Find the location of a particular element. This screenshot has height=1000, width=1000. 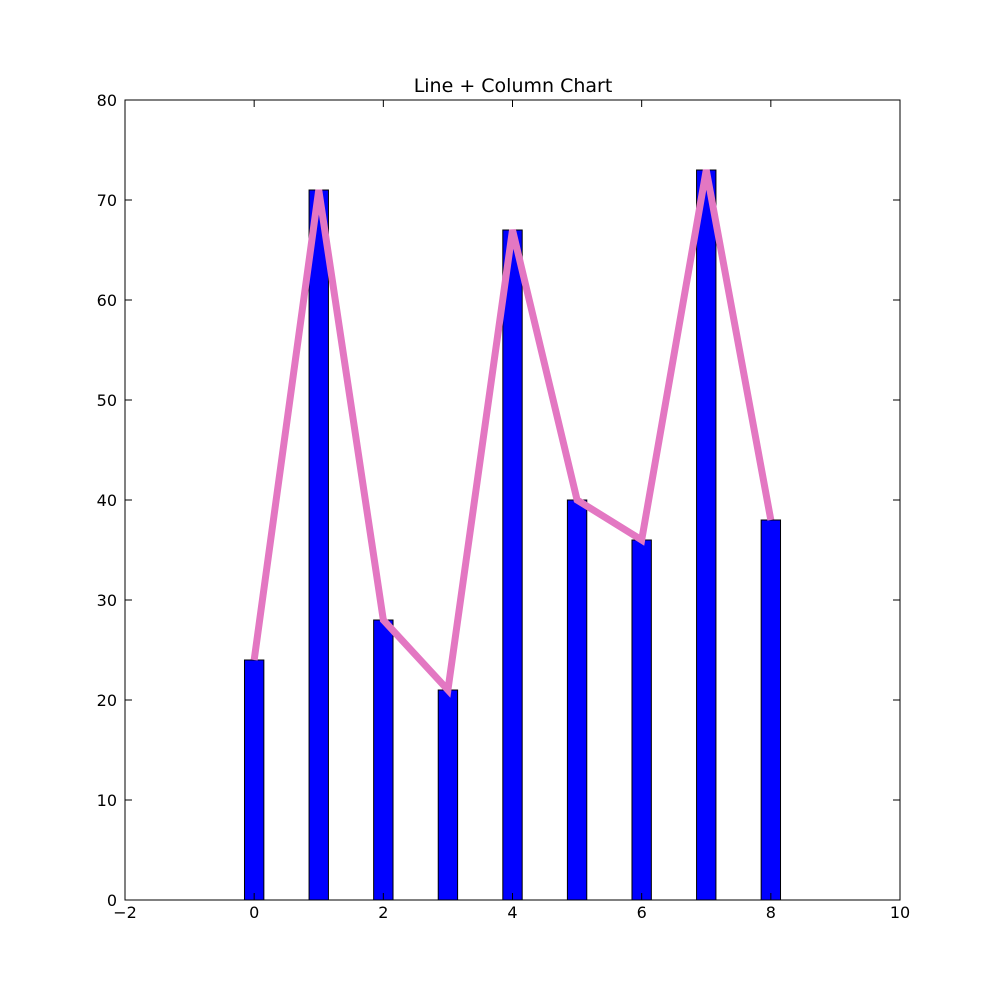

x-tick-label: −2 is located at coordinates (125, 912).